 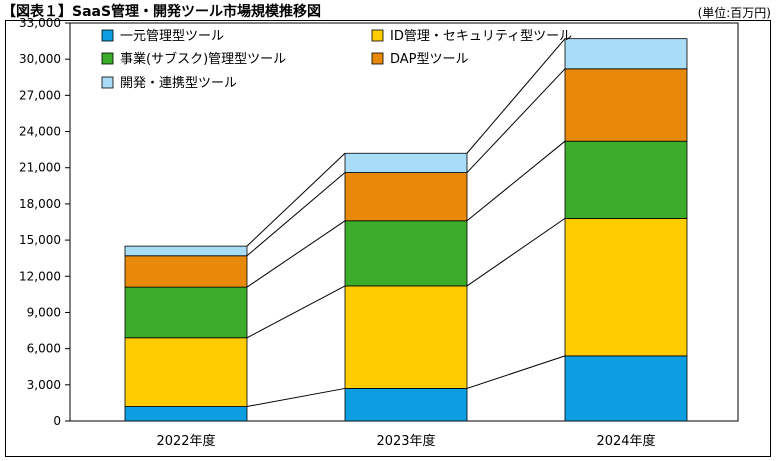 What do you see at coordinates (40, 276) in the screenshot?
I see `y-tick-label: 12,000` at bounding box center [40, 276].